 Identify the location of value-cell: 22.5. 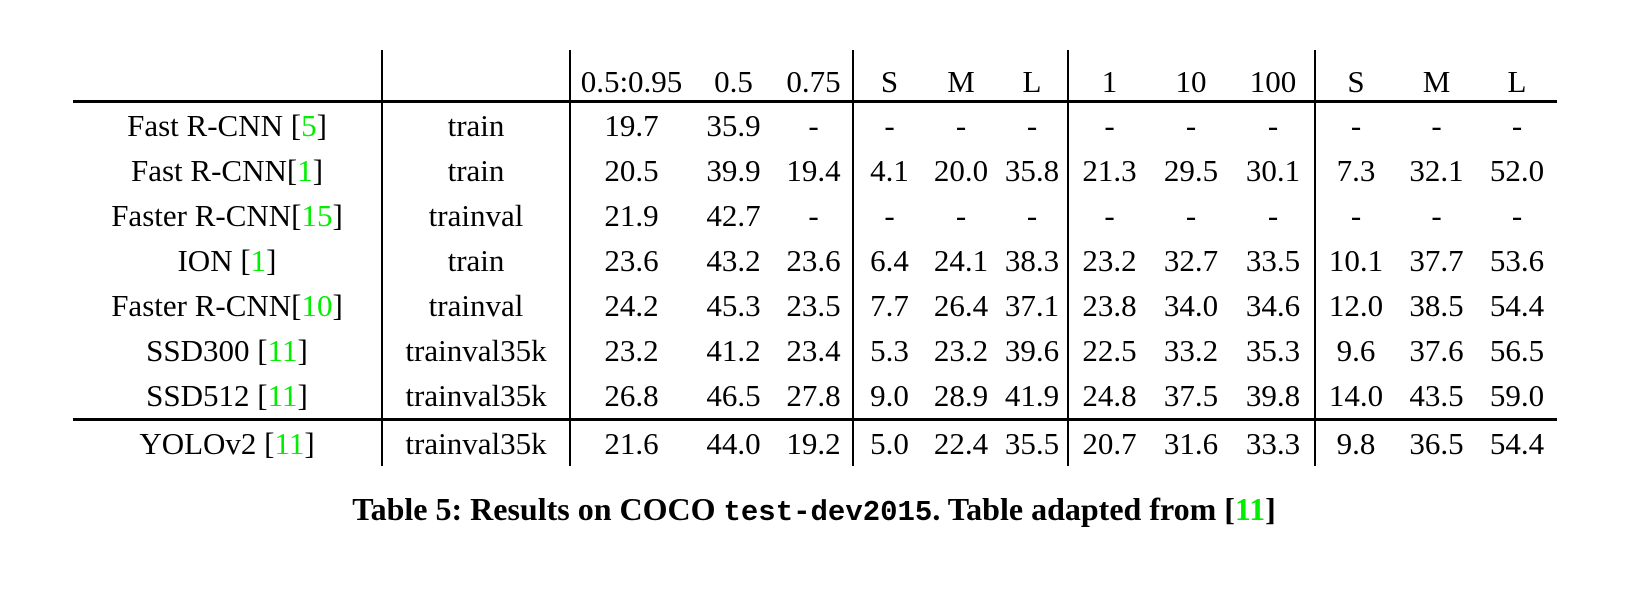
(1108, 350).